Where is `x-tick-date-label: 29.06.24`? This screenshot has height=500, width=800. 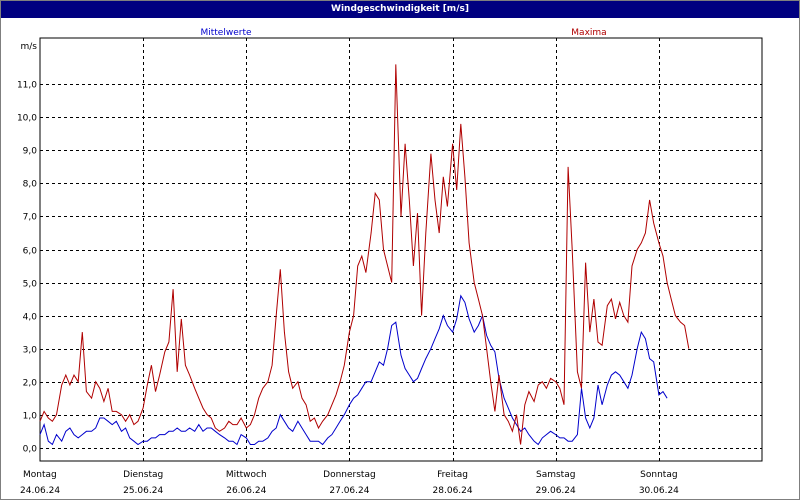
x-tick-date-label: 29.06.24 is located at coordinates (556, 491).